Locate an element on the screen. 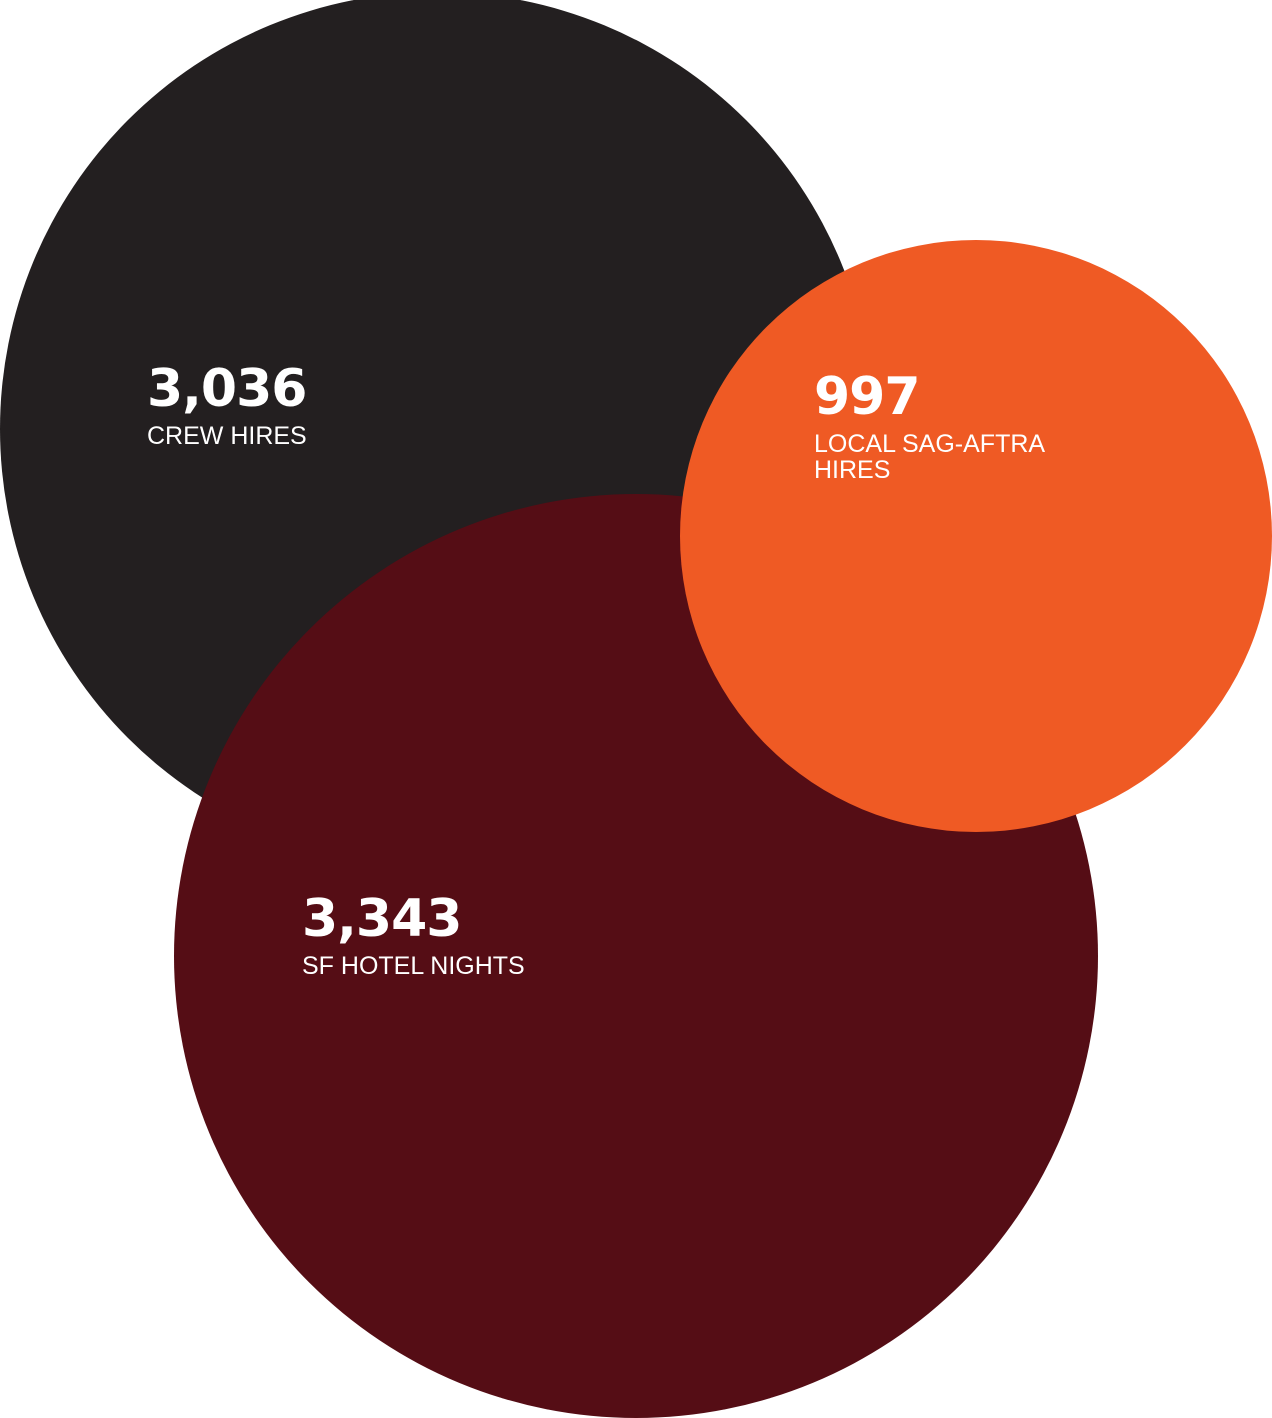 The width and height of the screenshot is (1272, 1418). partial-heading-fragment is located at coordinates (65, 1405).